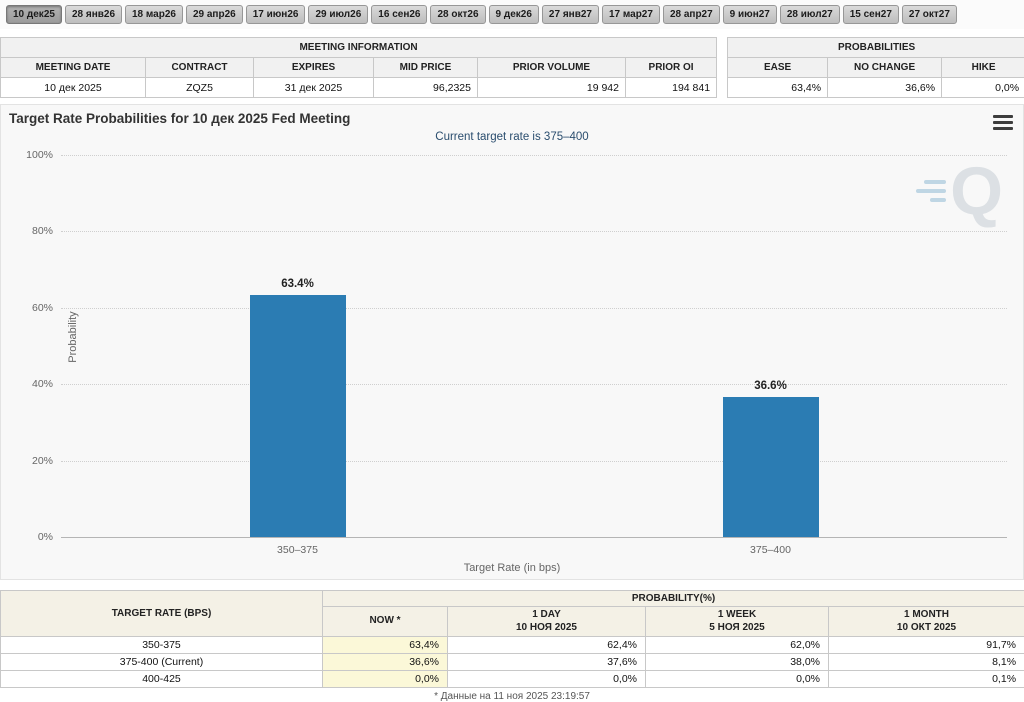 Image resolution: width=1024 pixels, height=702 pixels. I want to click on meeting-tab-9: 27 янв27, so click(570, 14).